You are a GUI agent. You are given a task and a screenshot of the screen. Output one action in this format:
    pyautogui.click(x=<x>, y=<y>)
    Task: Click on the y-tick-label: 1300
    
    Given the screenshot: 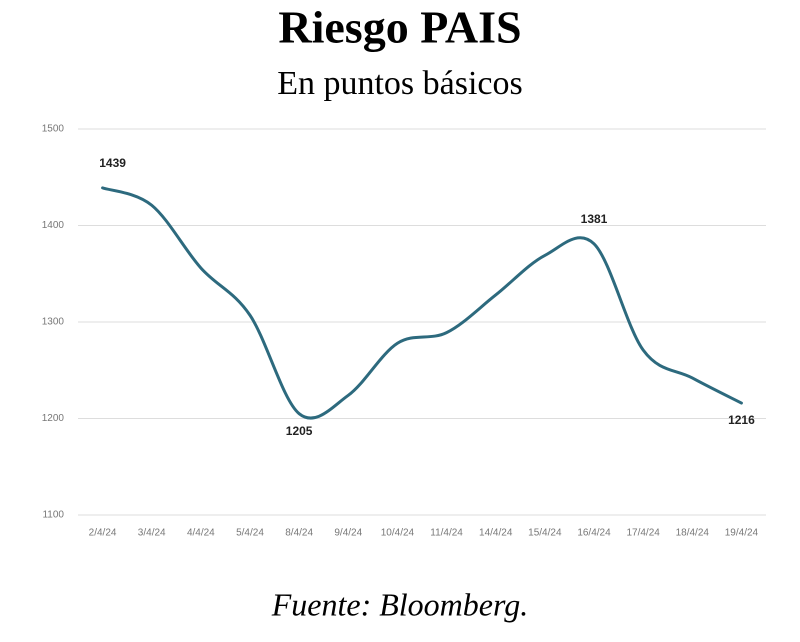 What is the action you would take?
    pyautogui.click(x=53, y=322)
    